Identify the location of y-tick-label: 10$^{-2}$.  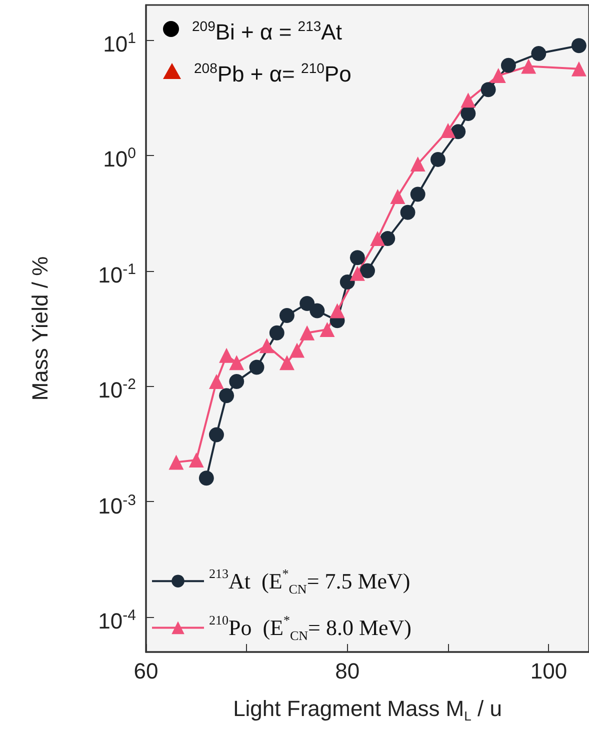
(117, 390).